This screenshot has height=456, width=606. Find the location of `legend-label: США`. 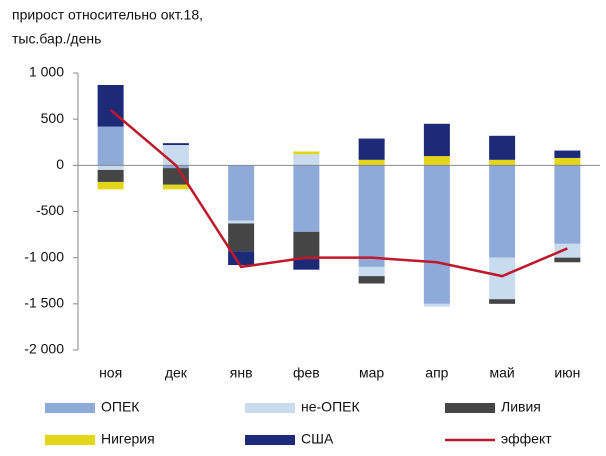

legend-label: США is located at coordinates (317, 439).